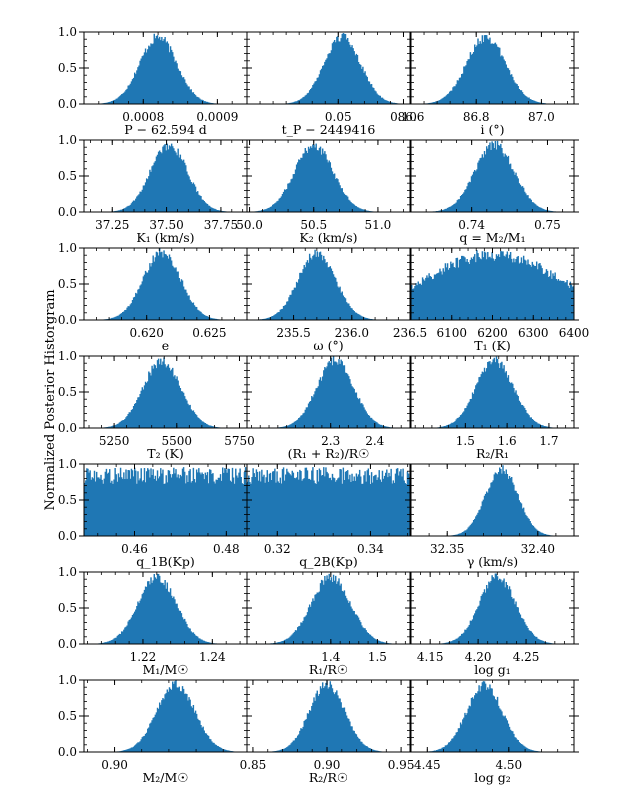 This screenshot has width=640, height=800. What do you see at coordinates (492, 453) in the screenshot?
I see `x-axis-label: R₂/R₁` at bounding box center [492, 453].